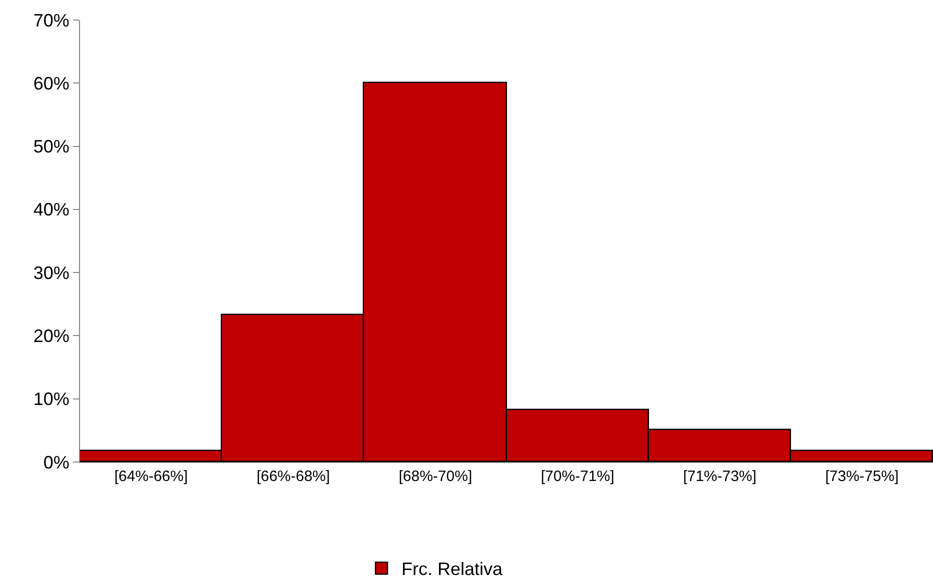  I want to click on y-tick-label: 10%, so click(51, 399).